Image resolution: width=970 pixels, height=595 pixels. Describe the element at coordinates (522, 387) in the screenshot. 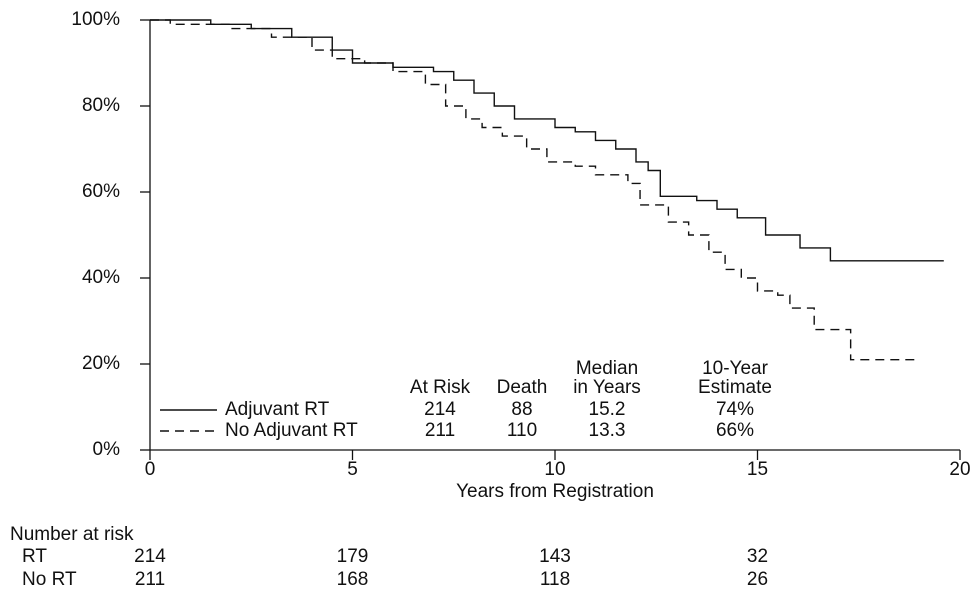

I see `legend-header: Death` at that location.